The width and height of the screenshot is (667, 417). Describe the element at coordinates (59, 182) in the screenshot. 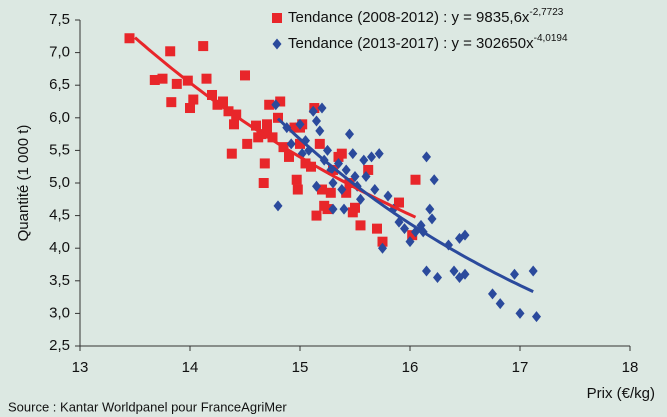

I see `y-tick-label: 5,0` at that location.